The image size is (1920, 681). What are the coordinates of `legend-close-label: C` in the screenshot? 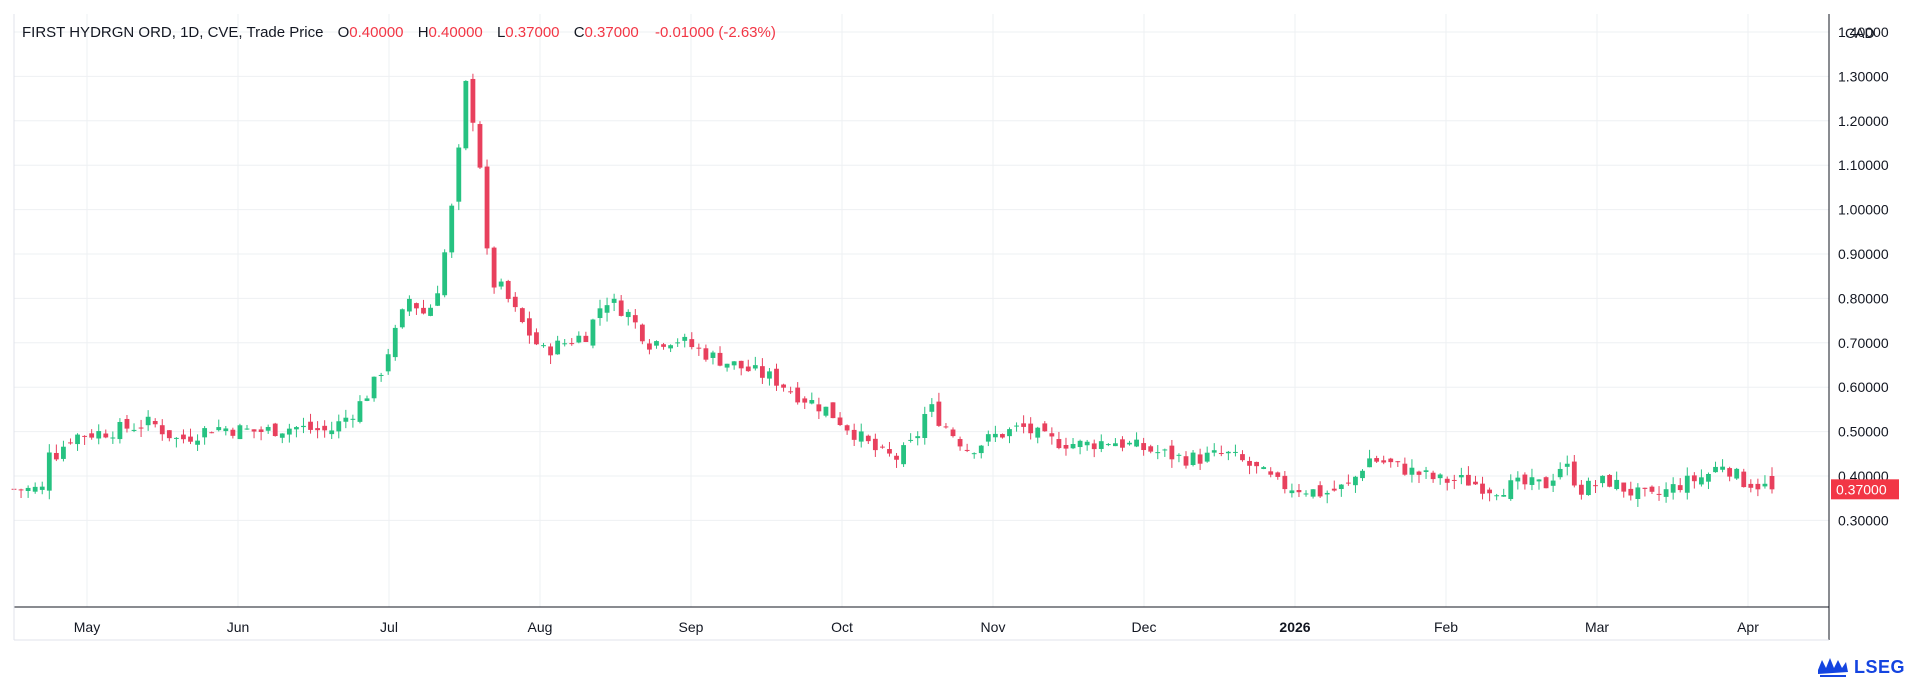 It's located at (579, 32).